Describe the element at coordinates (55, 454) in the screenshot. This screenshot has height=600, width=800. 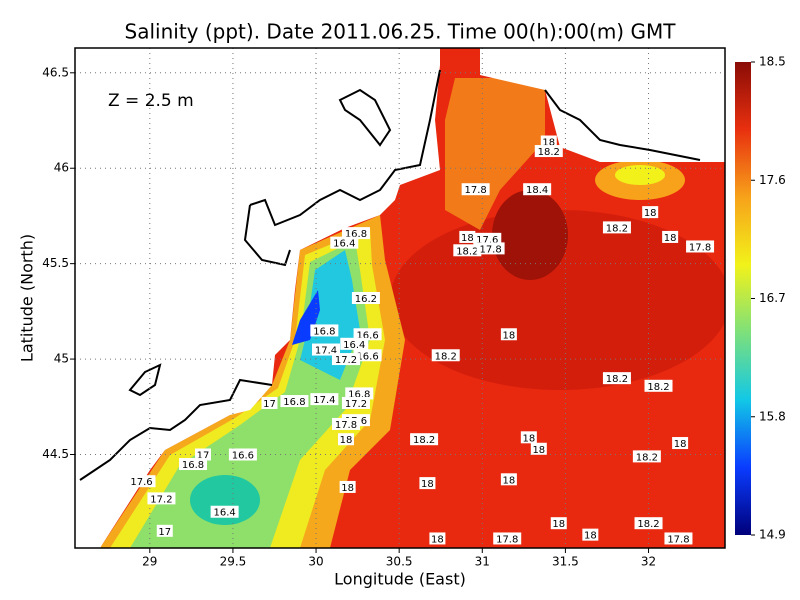
I see `y-tick-label: 44.5` at that location.